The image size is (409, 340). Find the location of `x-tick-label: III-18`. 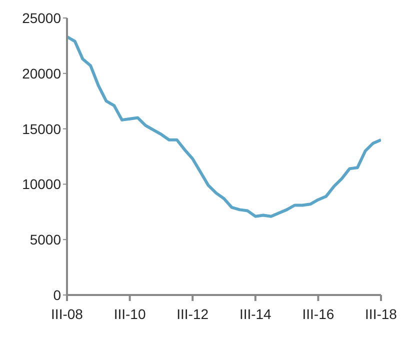

x-tick-label: III-18 is located at coordinates (381, 314).